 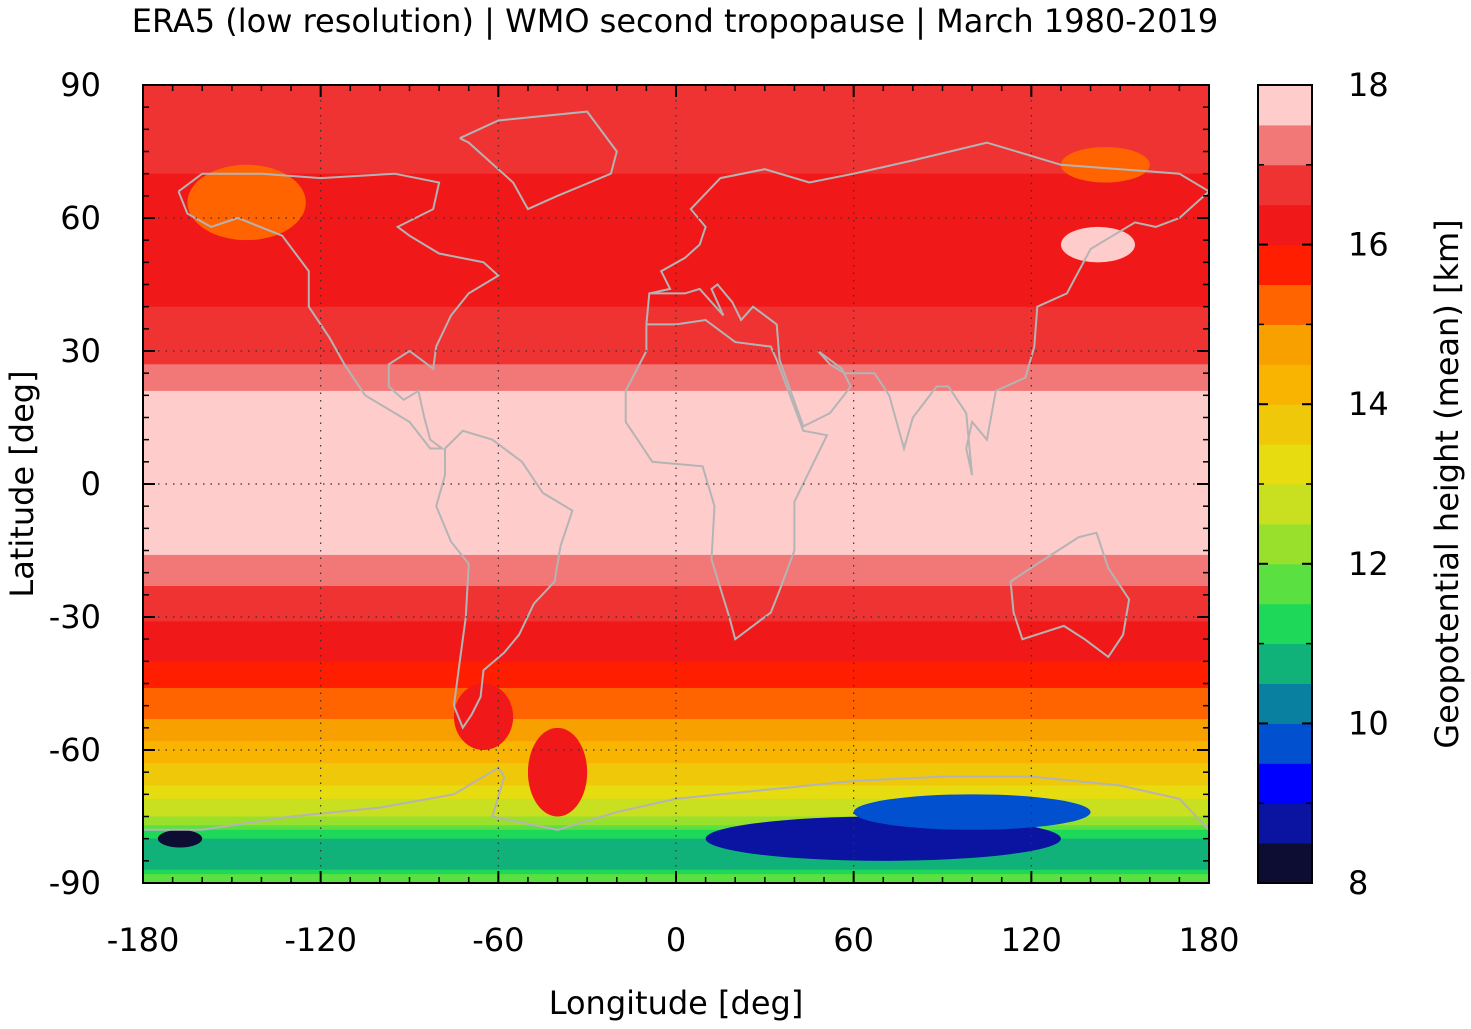 I want to click on y-tick-label: -60, so click(x=75, y=750).